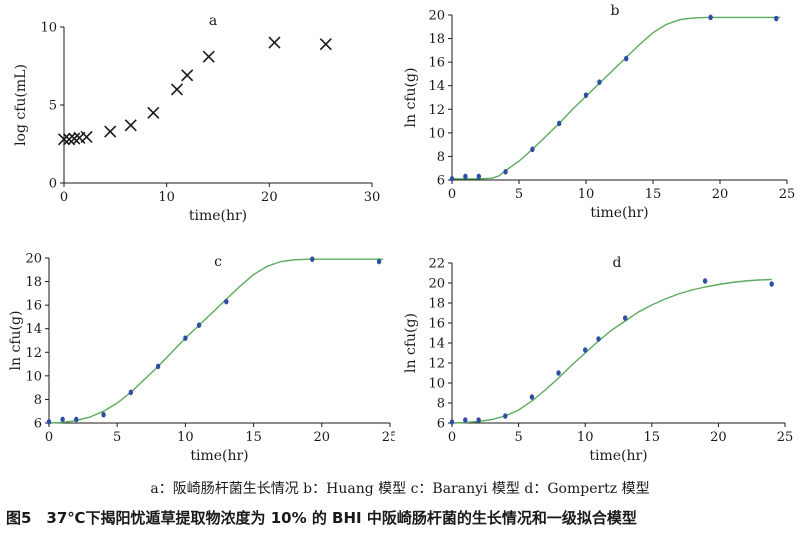  I want to click on panel-label: a, so click(213, 21).